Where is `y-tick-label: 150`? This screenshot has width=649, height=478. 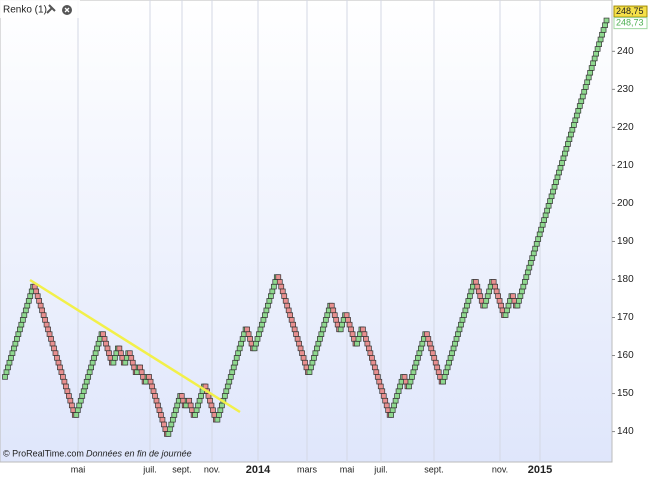 y-tick-label: 150 is located at coordinates (625, 393).